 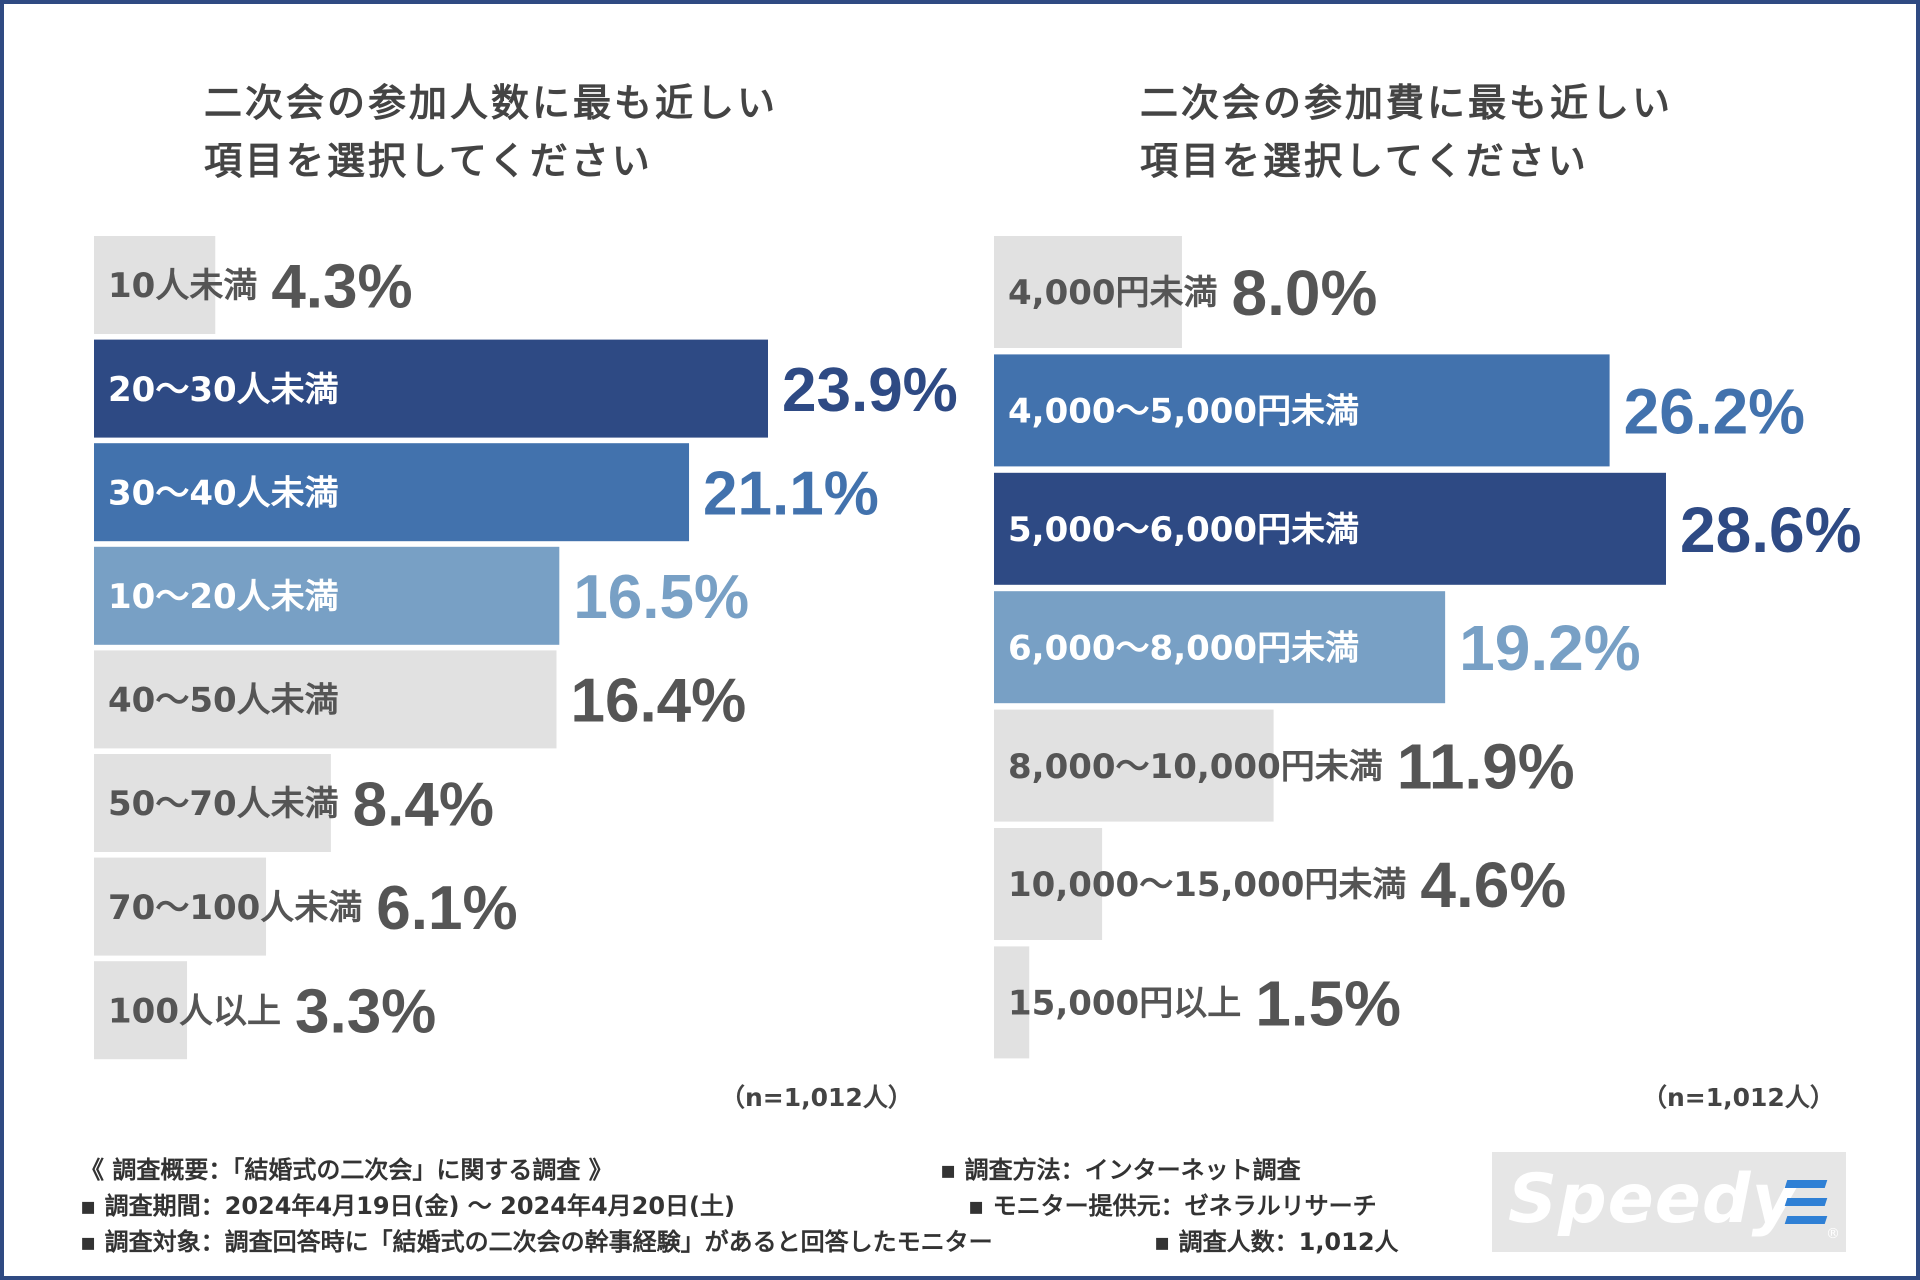 What do you see at coordinates (223, 597) in the screenshot?
I see `category-label: 10～20人未満` at bounding box center [223, 597].